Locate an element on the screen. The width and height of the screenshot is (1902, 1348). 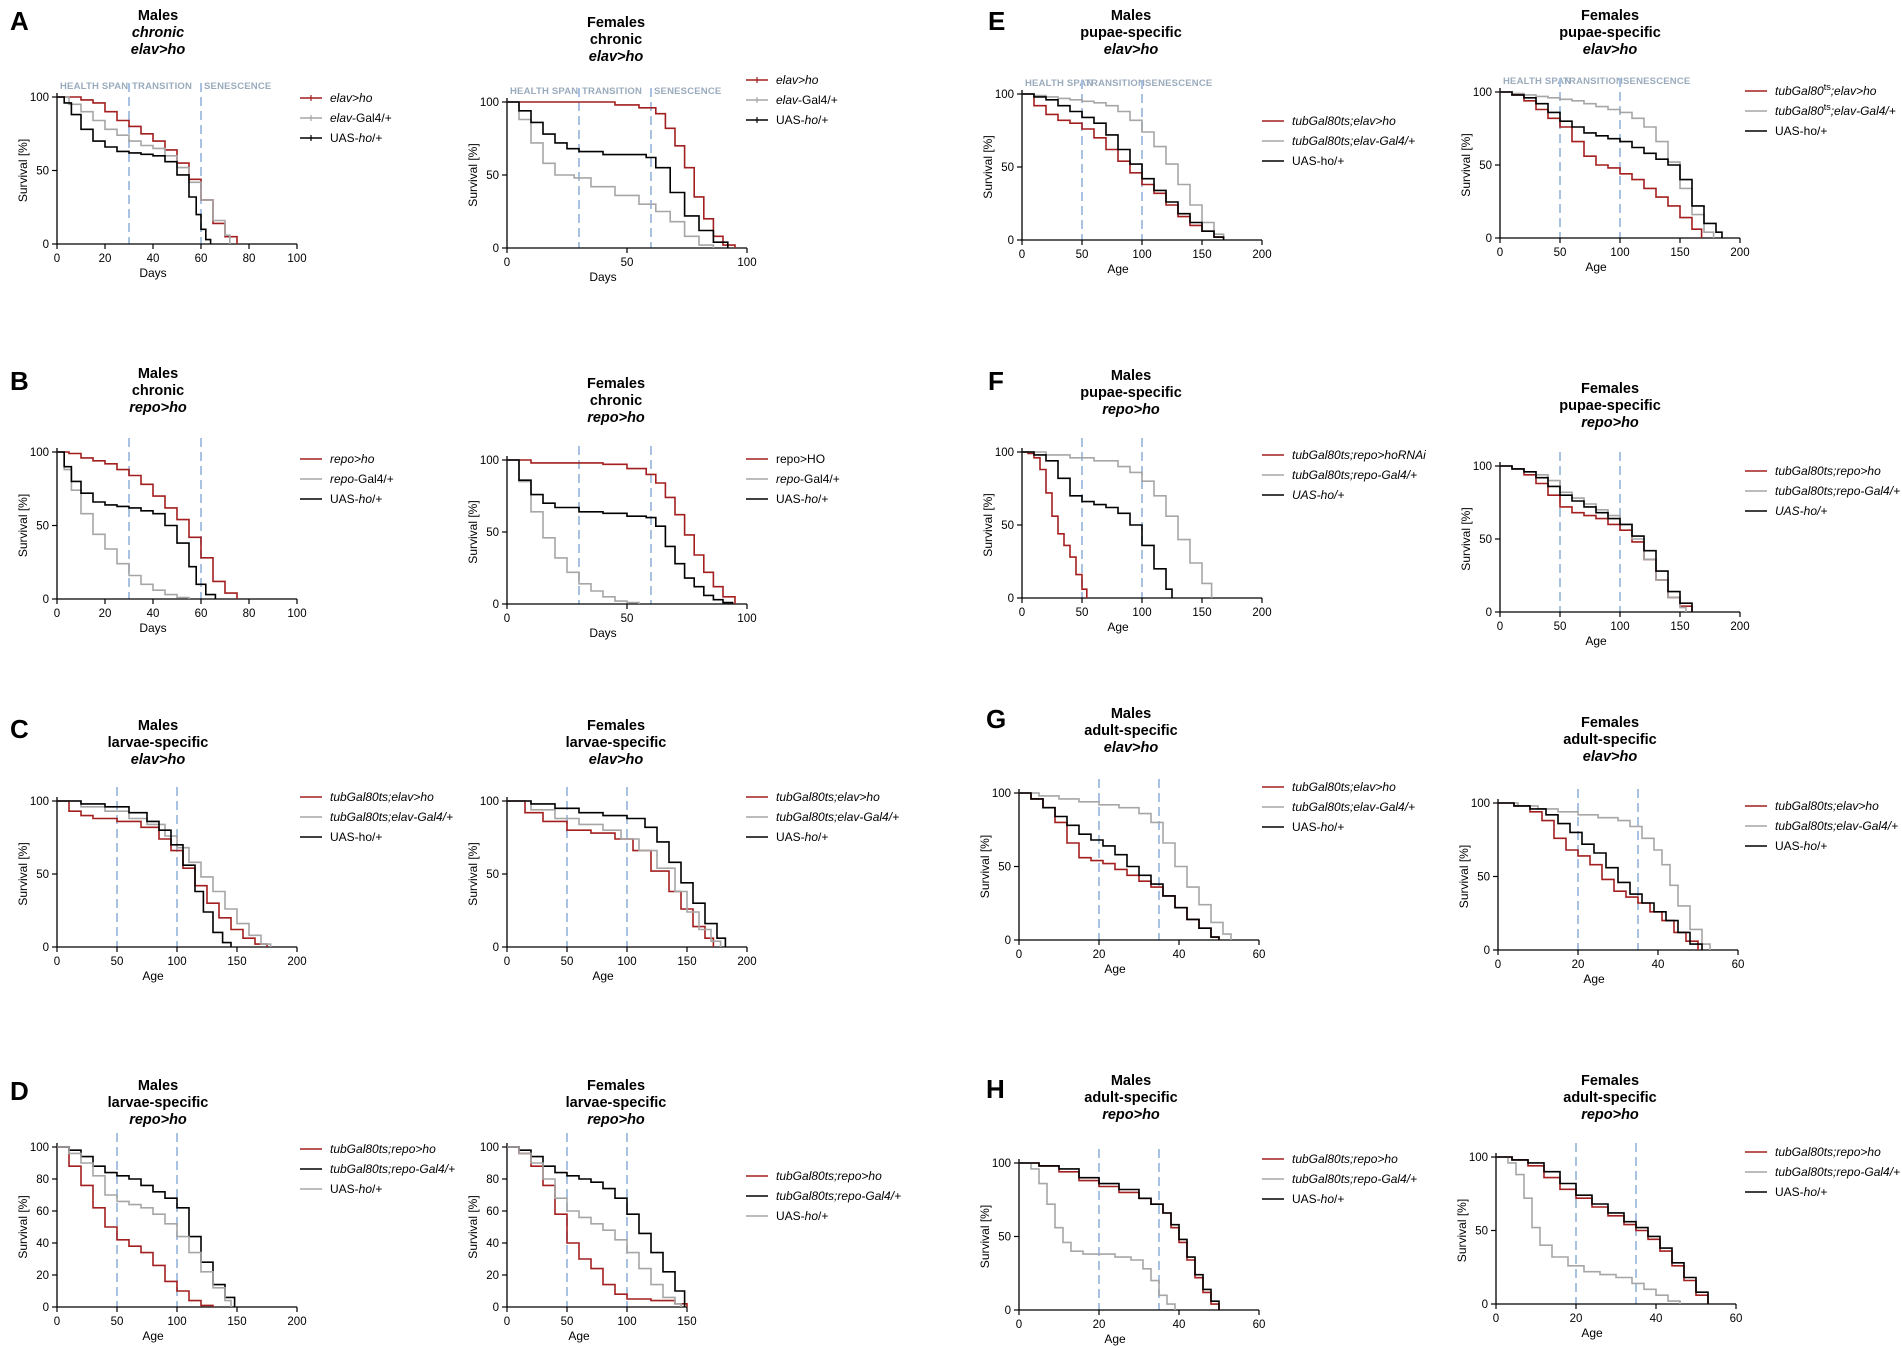
phase-label: HEALTH SPAN is located at coordinates (94, 86).